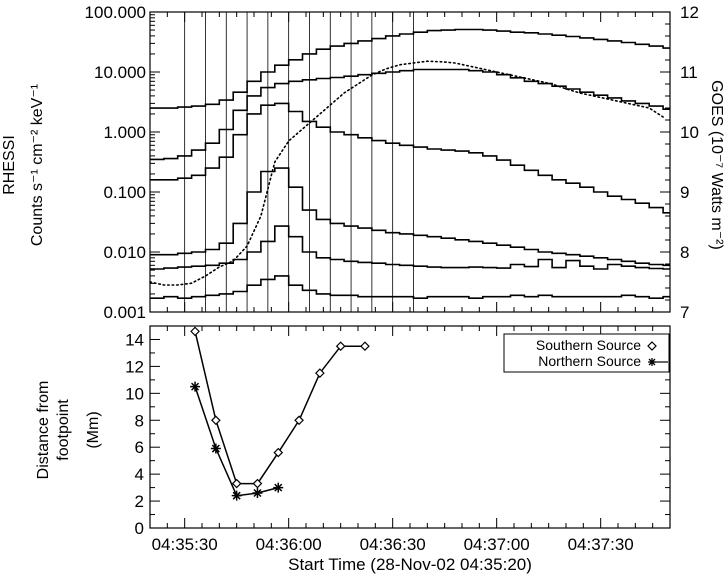  What do you see at coordinates (588, 345) in the screenshot?
I see `legend-label-southern-source: Southern Source` at bounding box center [588, 345].